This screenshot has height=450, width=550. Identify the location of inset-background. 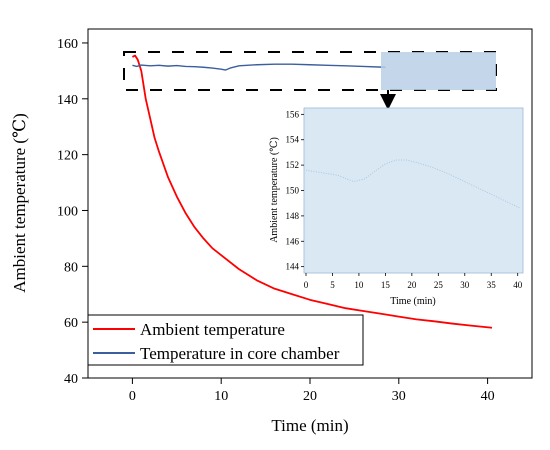
(413, 190).